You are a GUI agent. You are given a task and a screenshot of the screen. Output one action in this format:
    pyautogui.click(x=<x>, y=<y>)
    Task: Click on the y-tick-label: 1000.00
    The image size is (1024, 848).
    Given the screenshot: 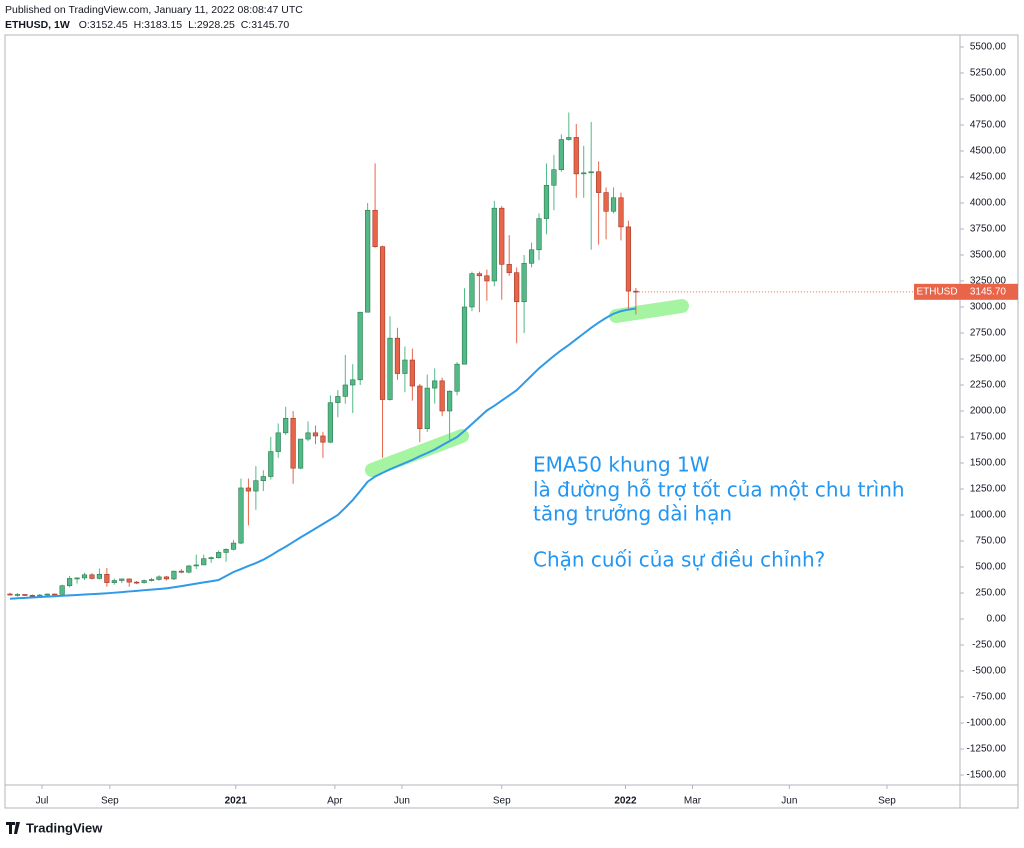 What is the action you would take?
    pyautogui.click(x=988, y=515)
    